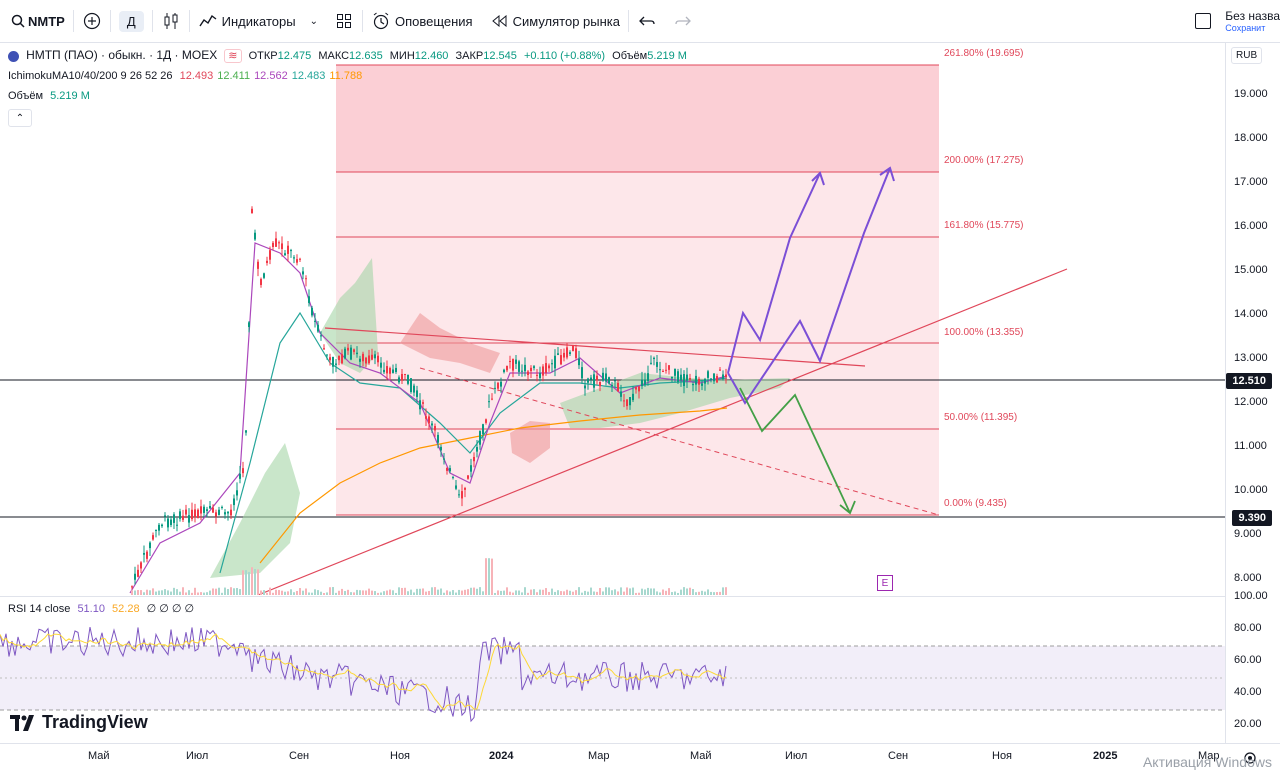  What do you see at coordinates (683, 21) in the screenshot?
I see `redo-button` at bounding box center [683, 21].